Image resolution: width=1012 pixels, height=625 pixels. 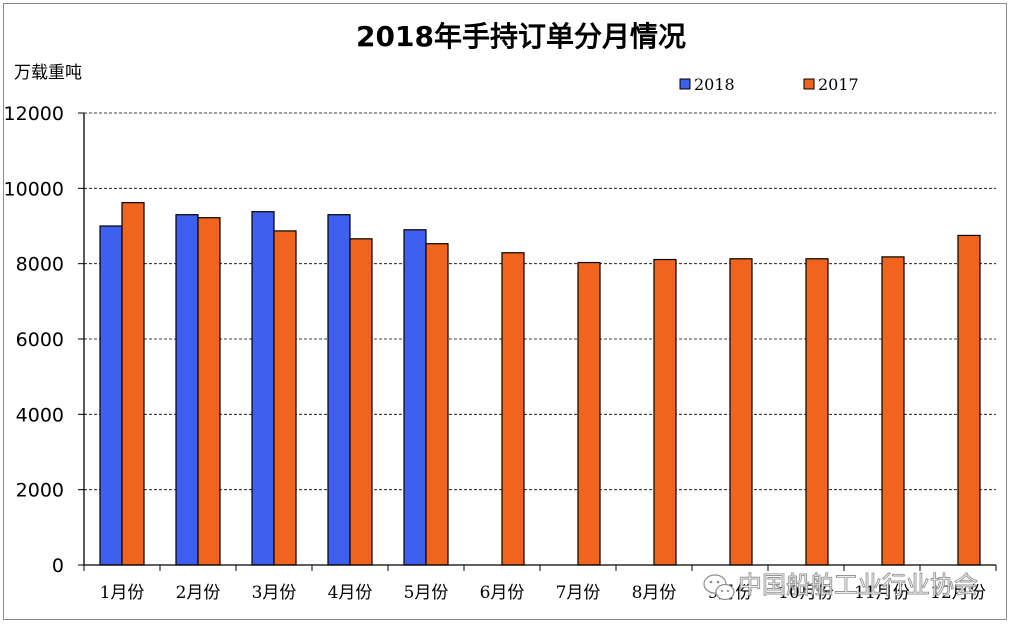 What do you see at coordinates (122, 593) in the screenshot?
I see `x-tick-label: 1月份` at bounding box center [122, 593].